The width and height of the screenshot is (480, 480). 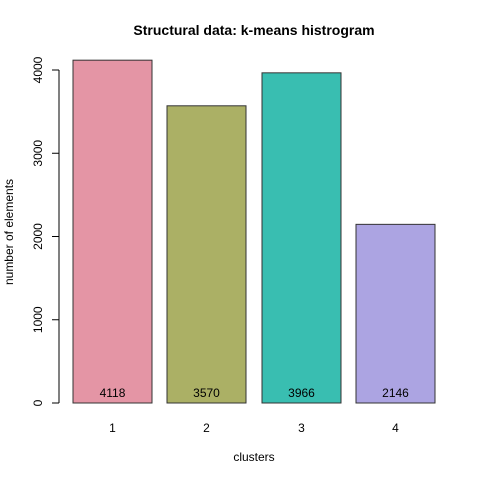 What do you see at coordinates (254, 428) in the screenshot?
I see `x-tick-labels: 1 2 3 4` at bounding box center [254, 428].